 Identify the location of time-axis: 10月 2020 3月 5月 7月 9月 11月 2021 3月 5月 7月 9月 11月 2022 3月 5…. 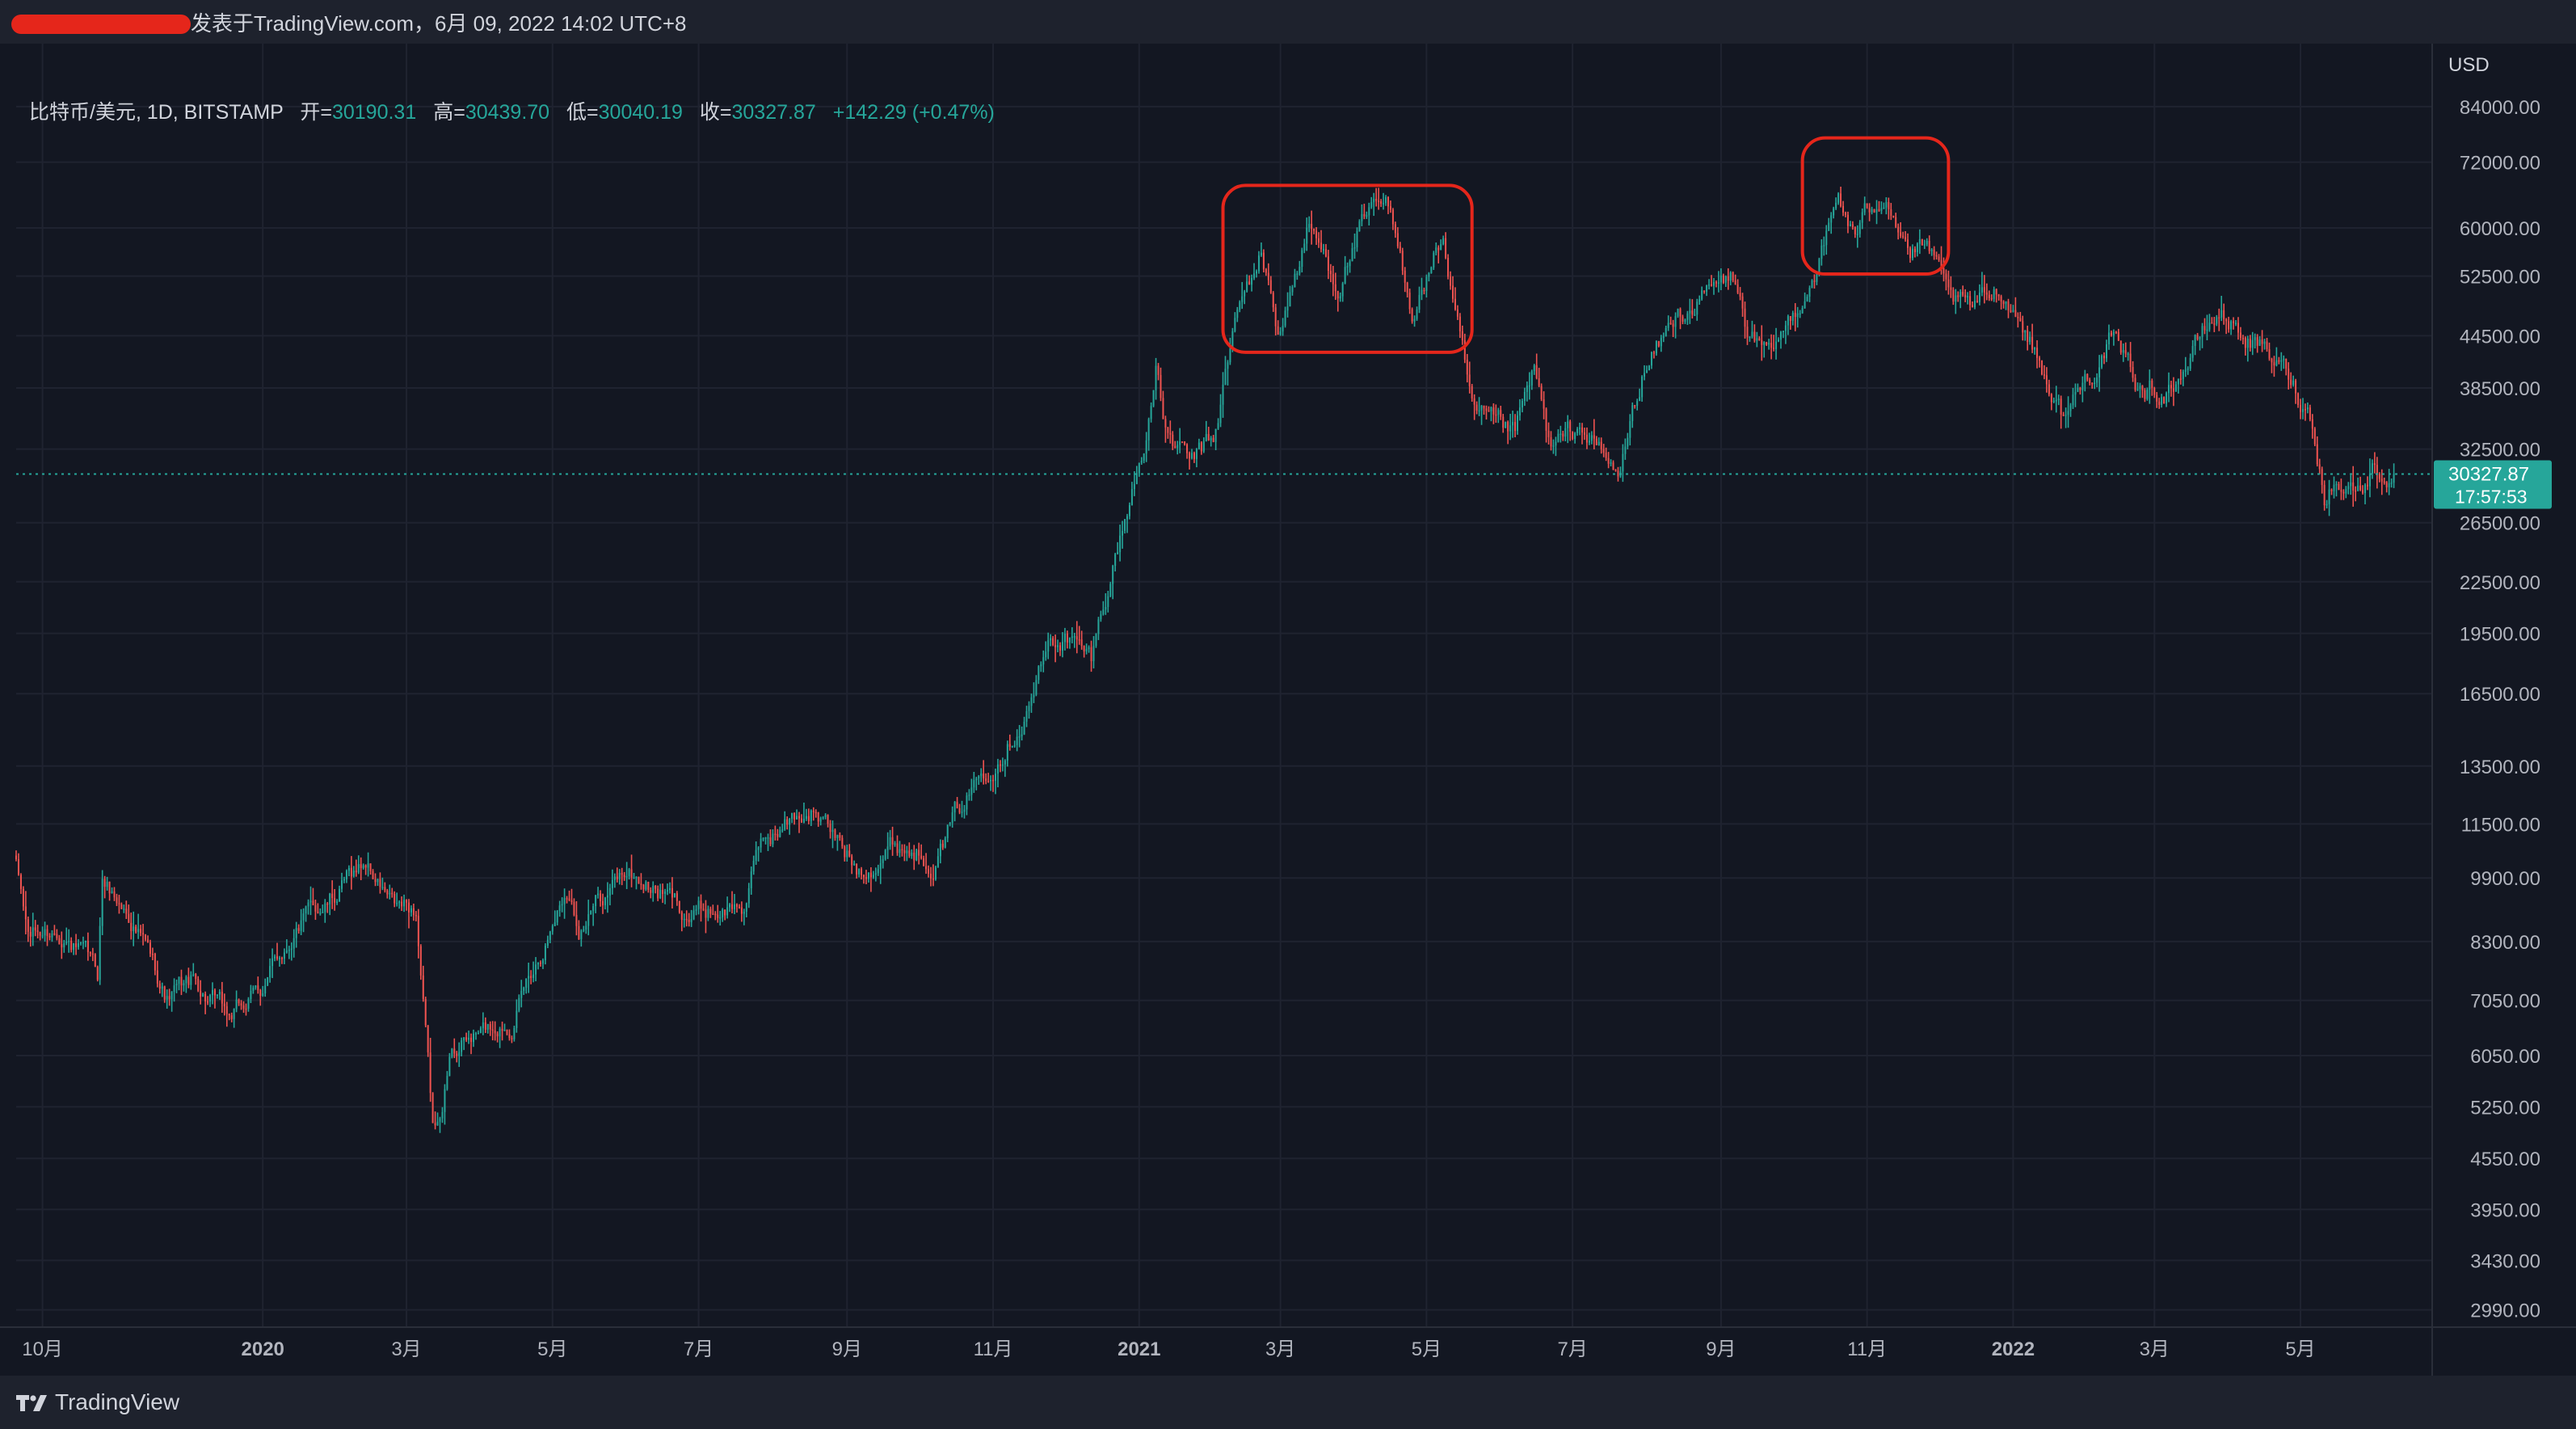
(1288, 1343).